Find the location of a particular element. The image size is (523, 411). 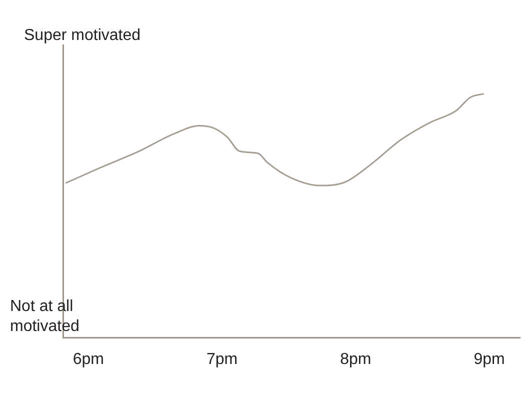

x-tick-label: 8pm is located at coordinates (356, 359).